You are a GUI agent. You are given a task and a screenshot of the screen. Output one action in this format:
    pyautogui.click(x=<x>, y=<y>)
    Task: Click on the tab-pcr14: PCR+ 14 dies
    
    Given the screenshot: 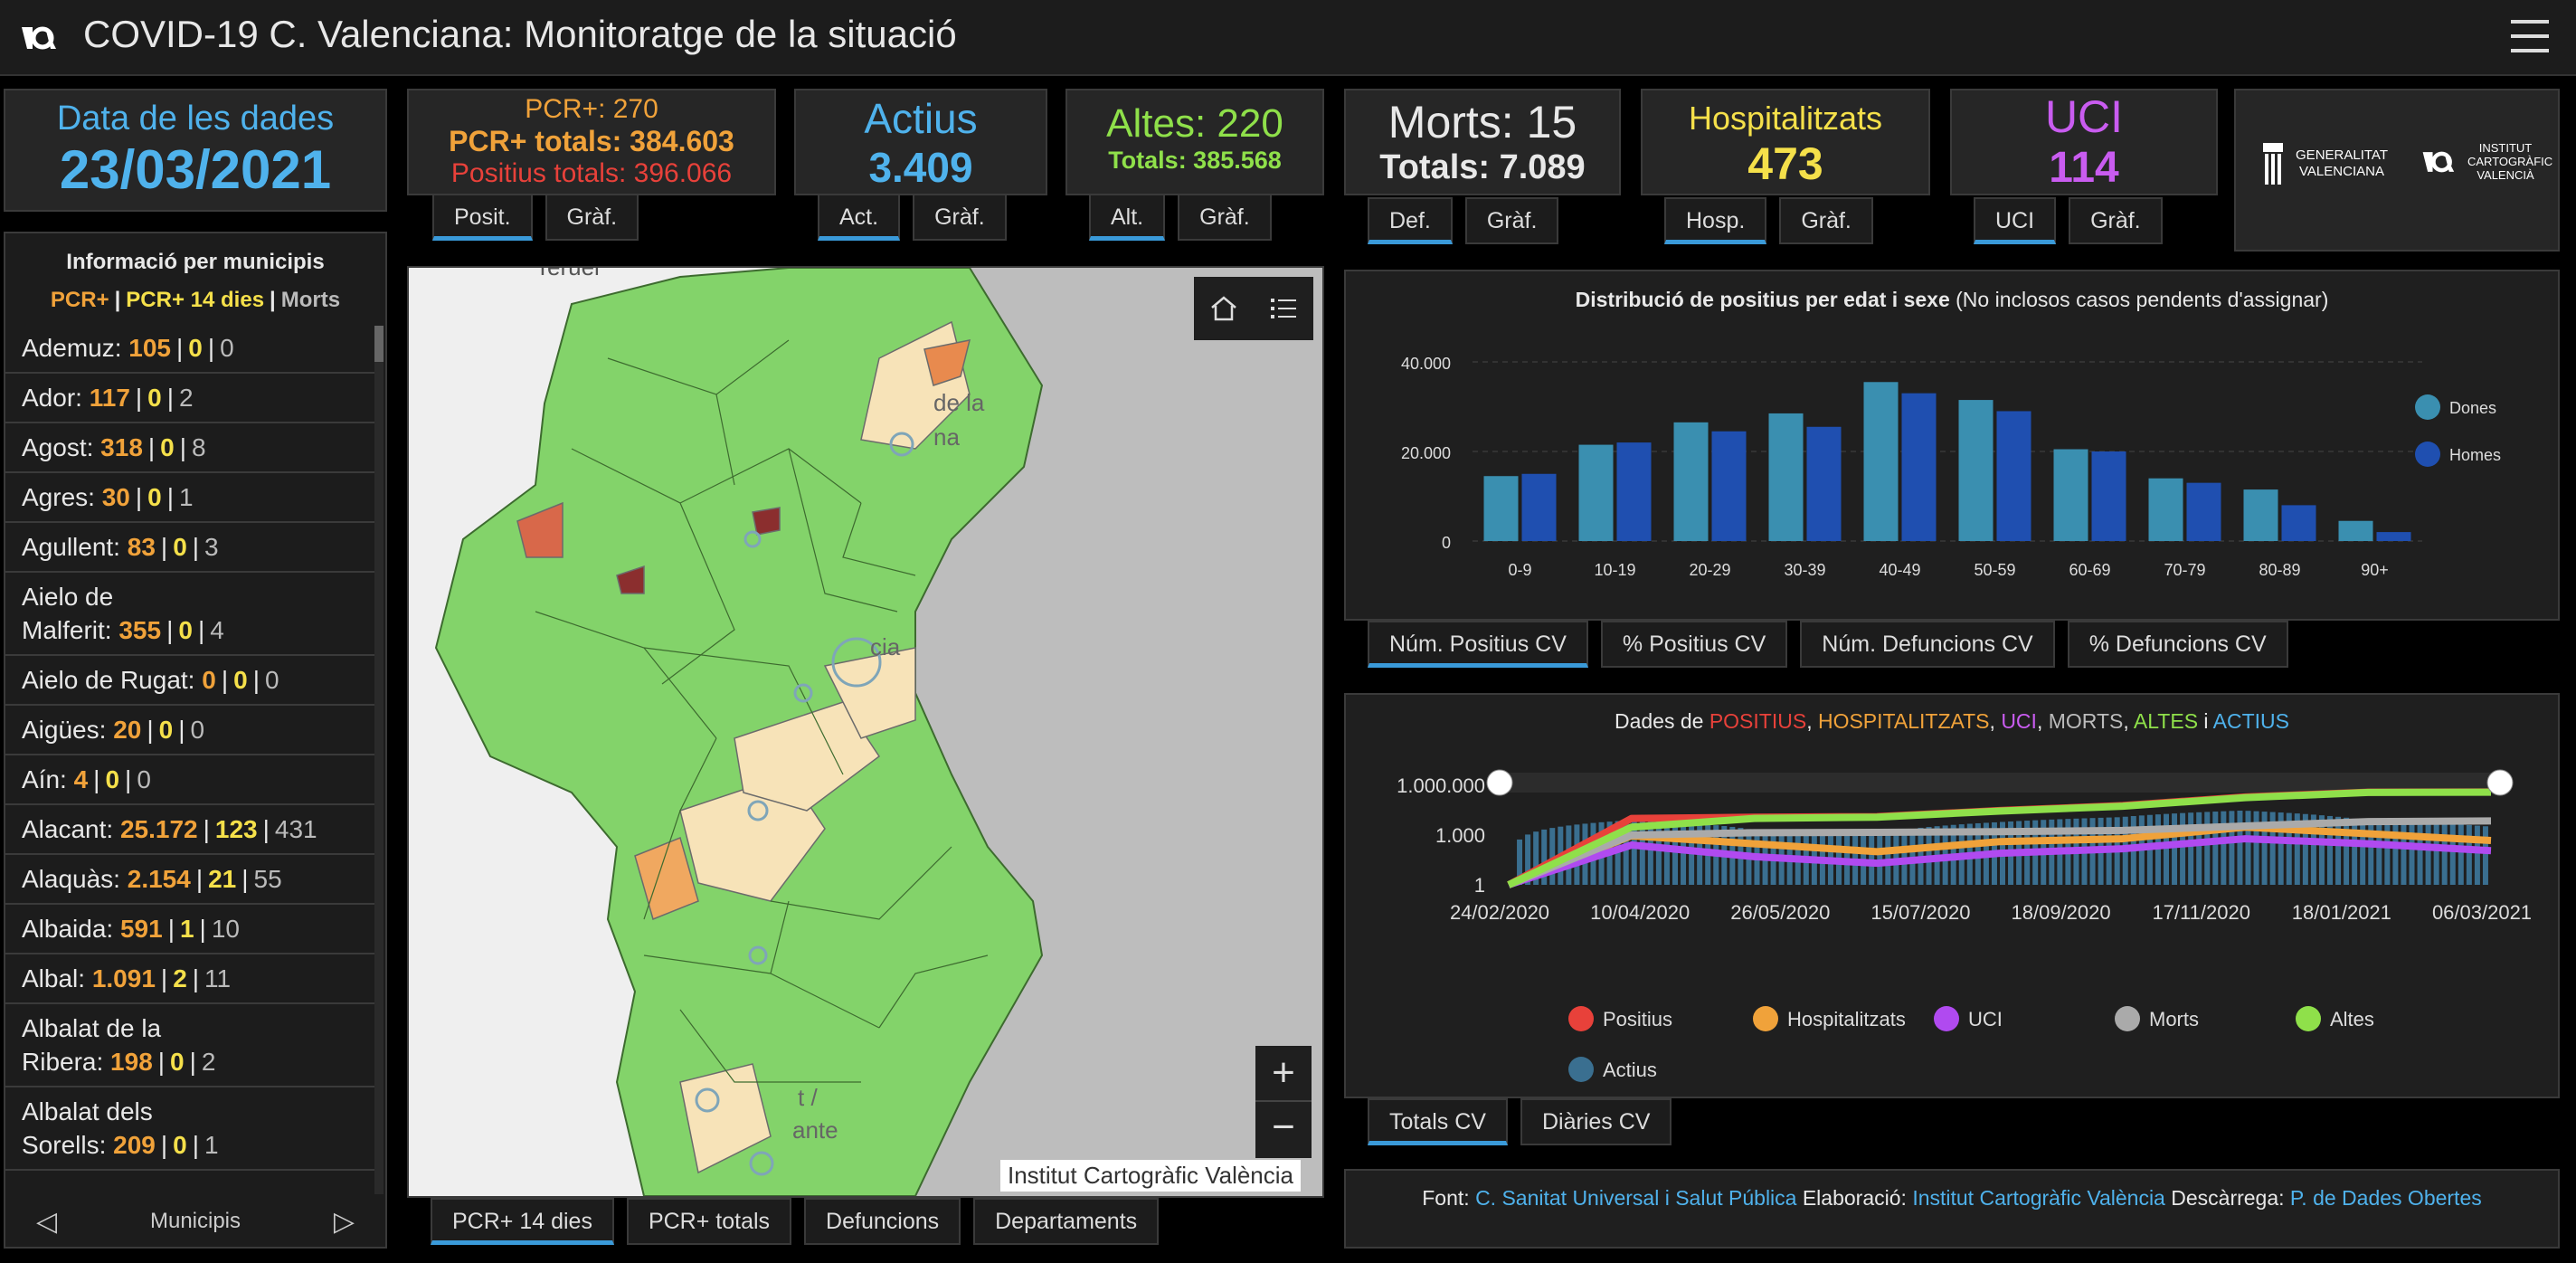 What is the action you would take?
    pyautogui.click(x=522, y=1221)
    